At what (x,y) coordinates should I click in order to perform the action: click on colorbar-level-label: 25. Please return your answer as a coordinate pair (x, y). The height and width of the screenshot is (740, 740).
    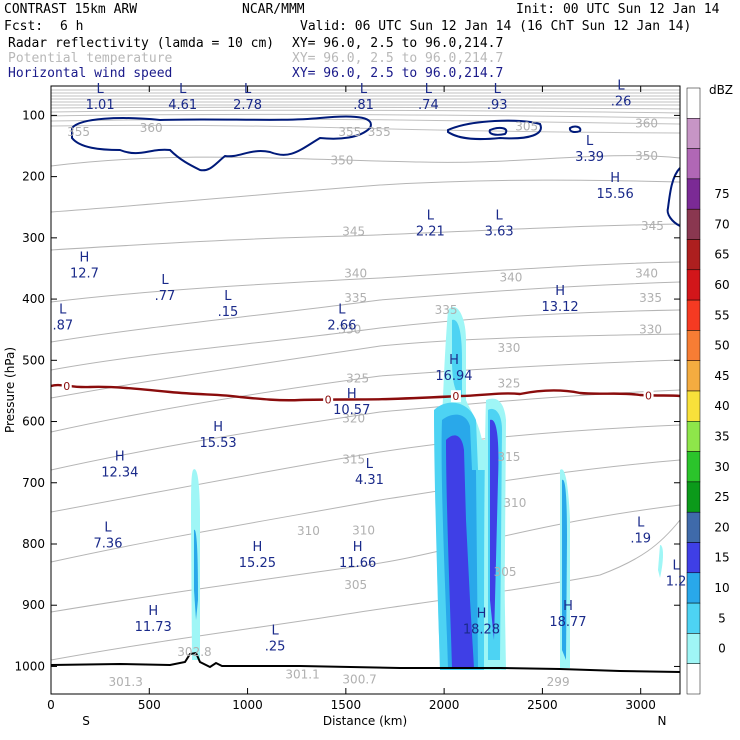
    Looking at the image, I should click on (721, 497).